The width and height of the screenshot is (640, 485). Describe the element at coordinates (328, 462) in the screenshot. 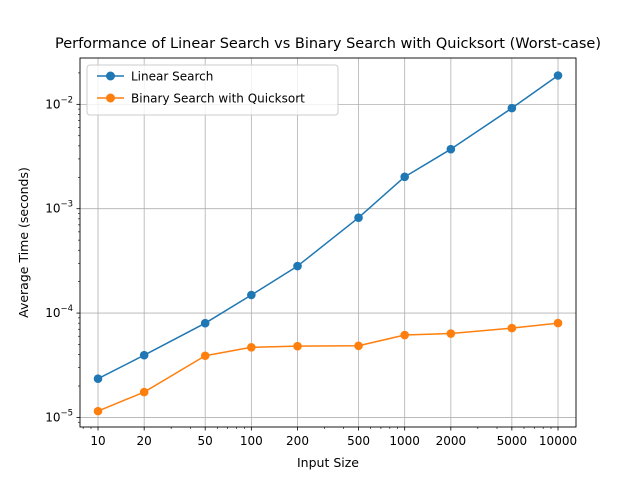

I see `x-axis-label: Input Size` at that location.